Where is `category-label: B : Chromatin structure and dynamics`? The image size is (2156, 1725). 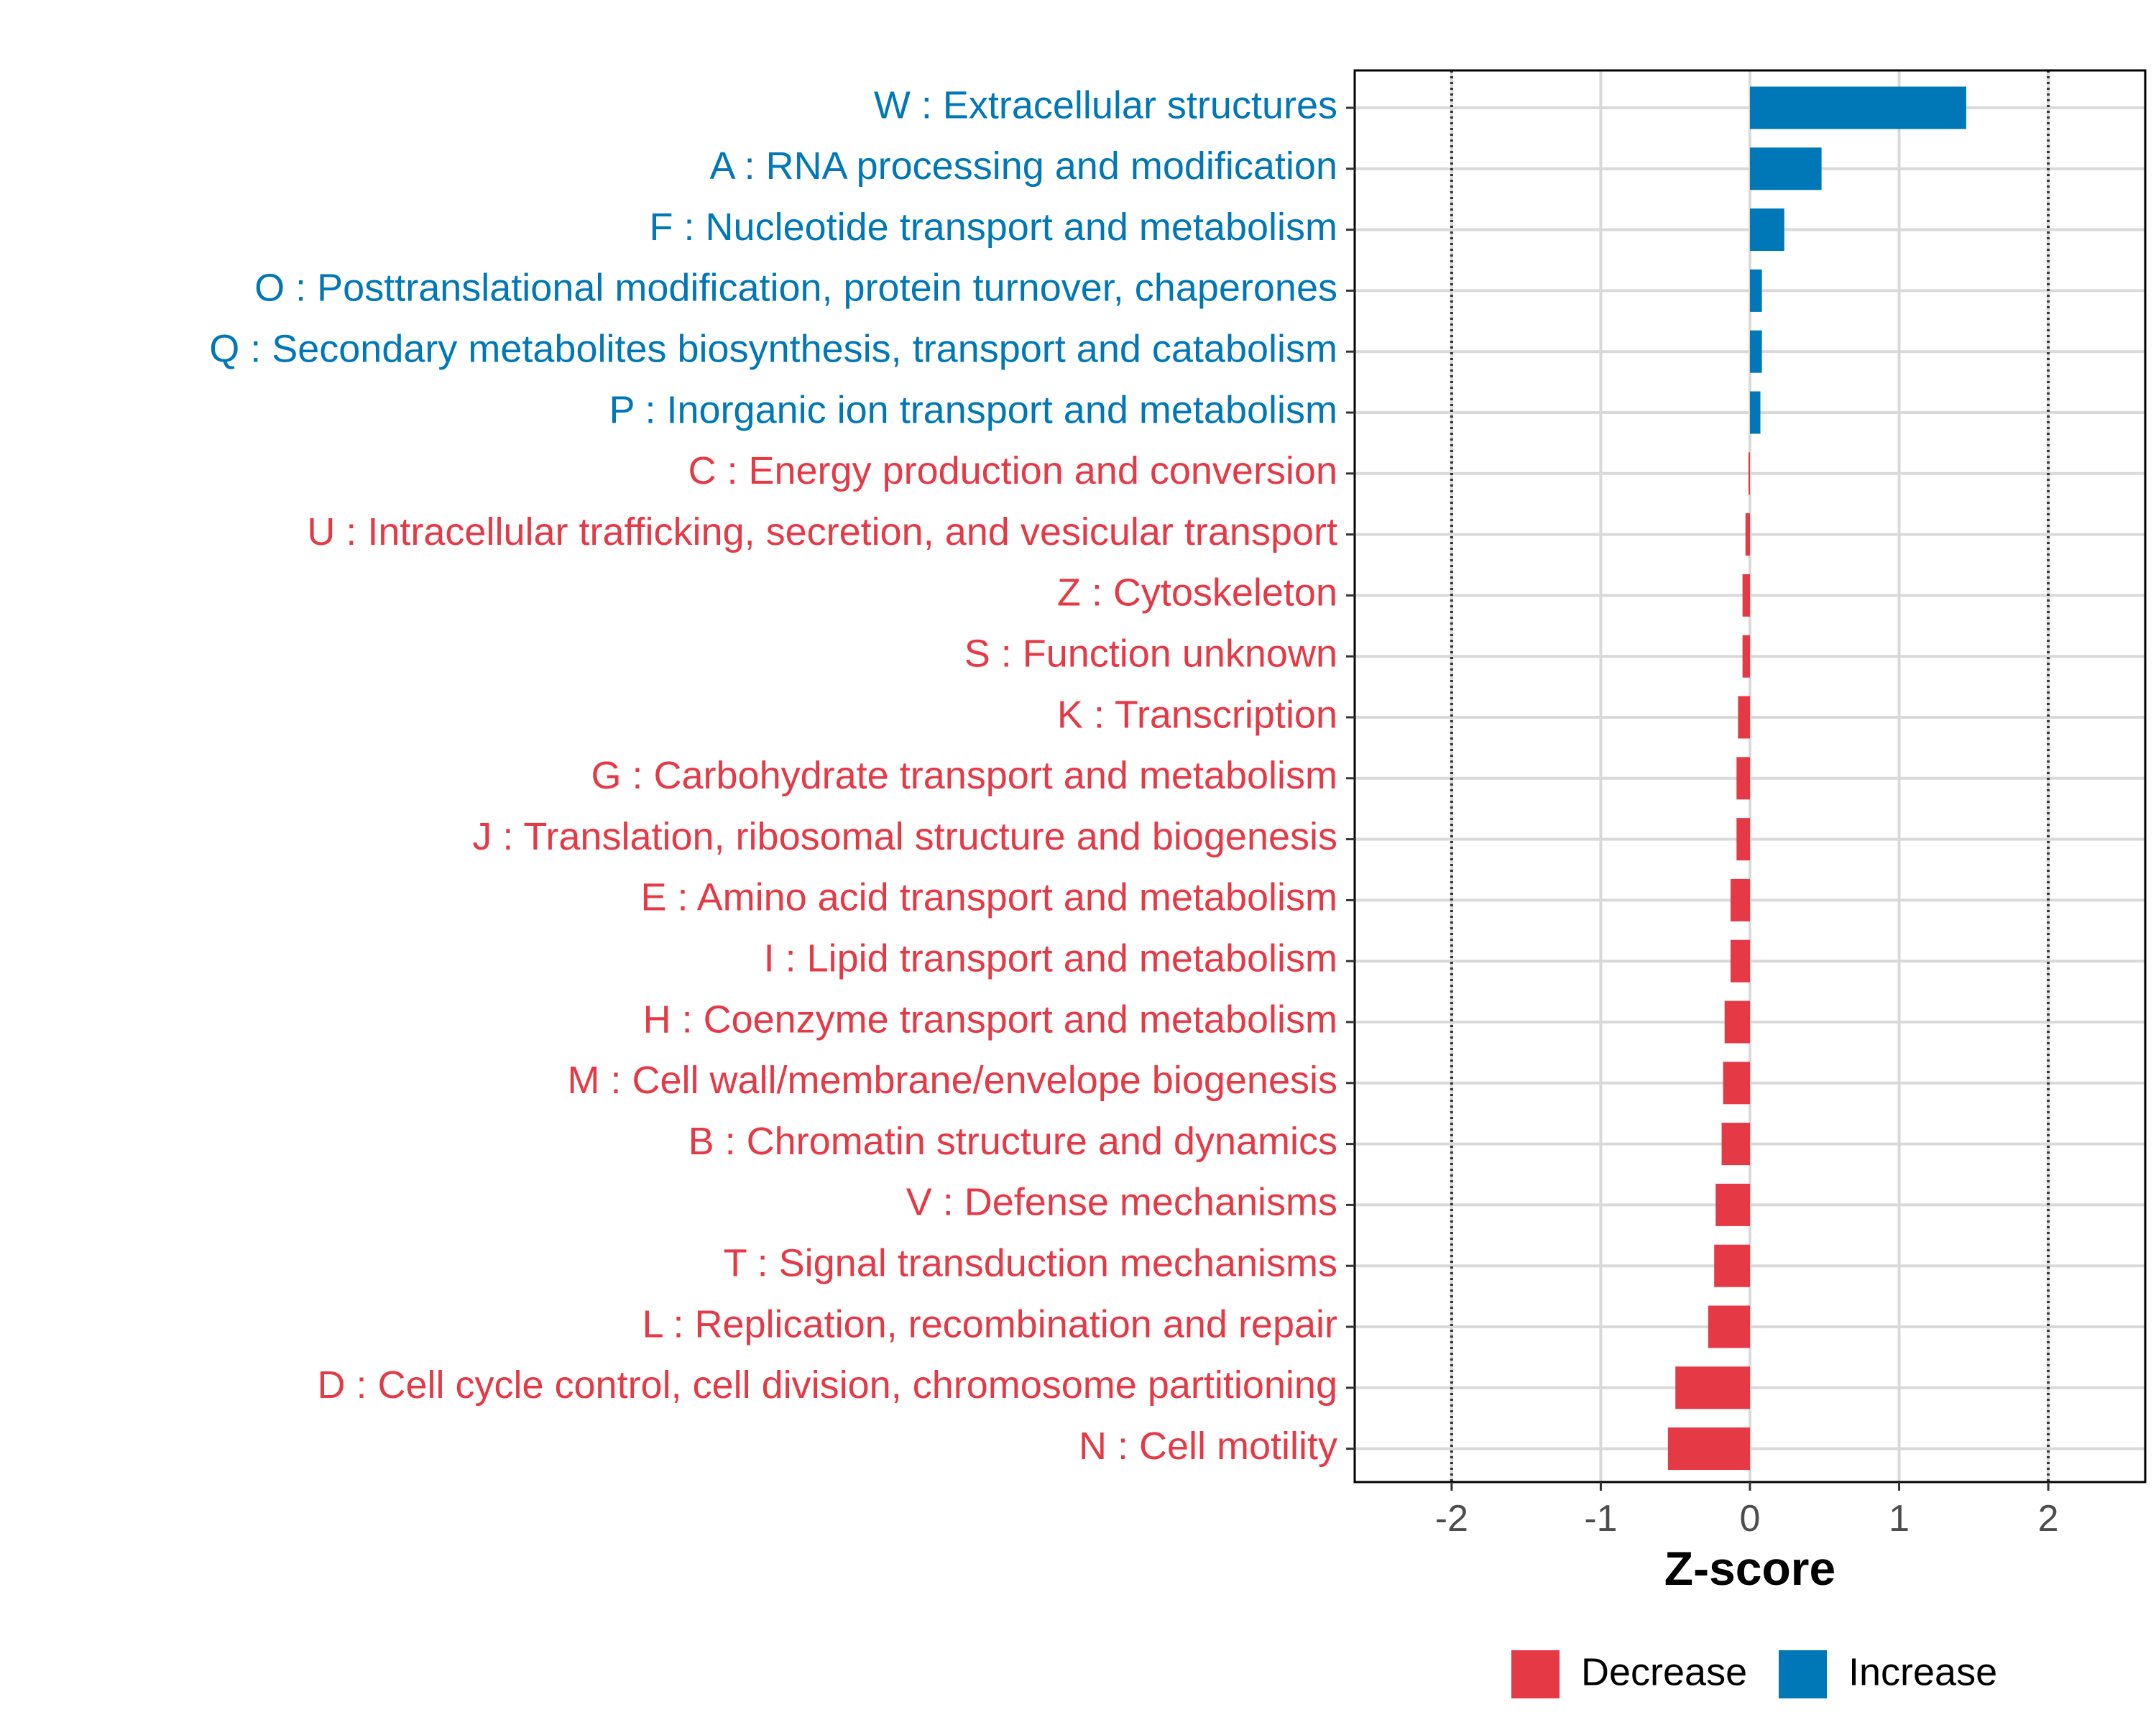 category-label: B : Chromatin structure and dynamics is located at coordinates (1013, 1141).